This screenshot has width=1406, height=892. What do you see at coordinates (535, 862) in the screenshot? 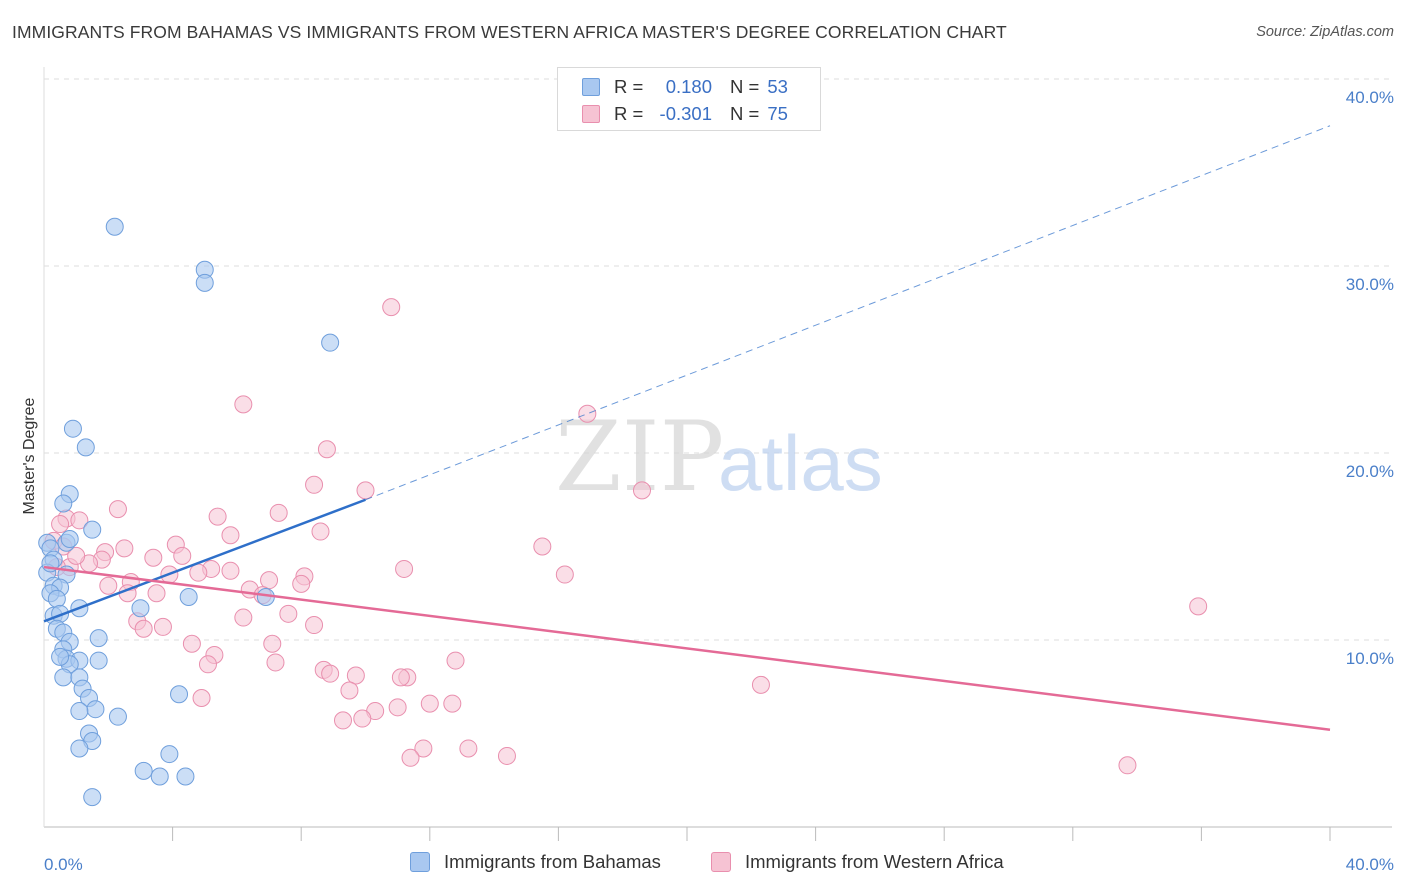
I see `legend-item-bahamas: Immigrants from Bahamas` at bounding box center [535, 862].